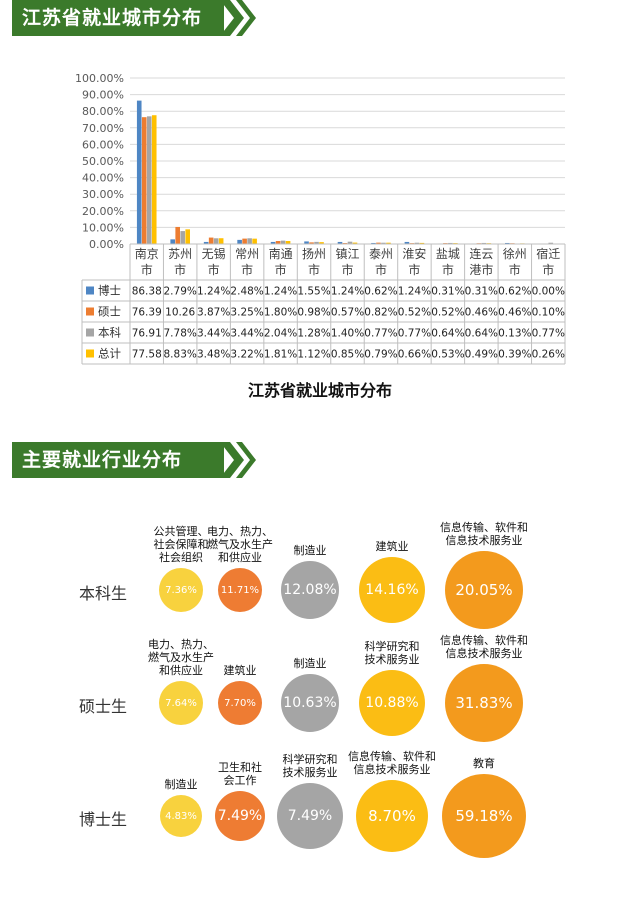 This screenshot has width=640, height=902. What do you see at coordinates (347, 313) in the screenshot?
I see `data-label: 0.57%` at bounding box center [347, 313].